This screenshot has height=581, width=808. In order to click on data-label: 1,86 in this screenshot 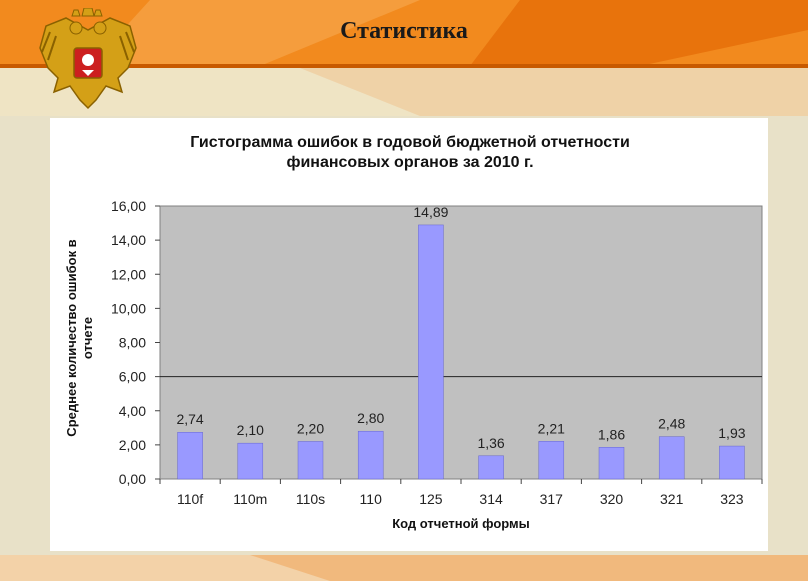, I will do `click(611, 434)`.